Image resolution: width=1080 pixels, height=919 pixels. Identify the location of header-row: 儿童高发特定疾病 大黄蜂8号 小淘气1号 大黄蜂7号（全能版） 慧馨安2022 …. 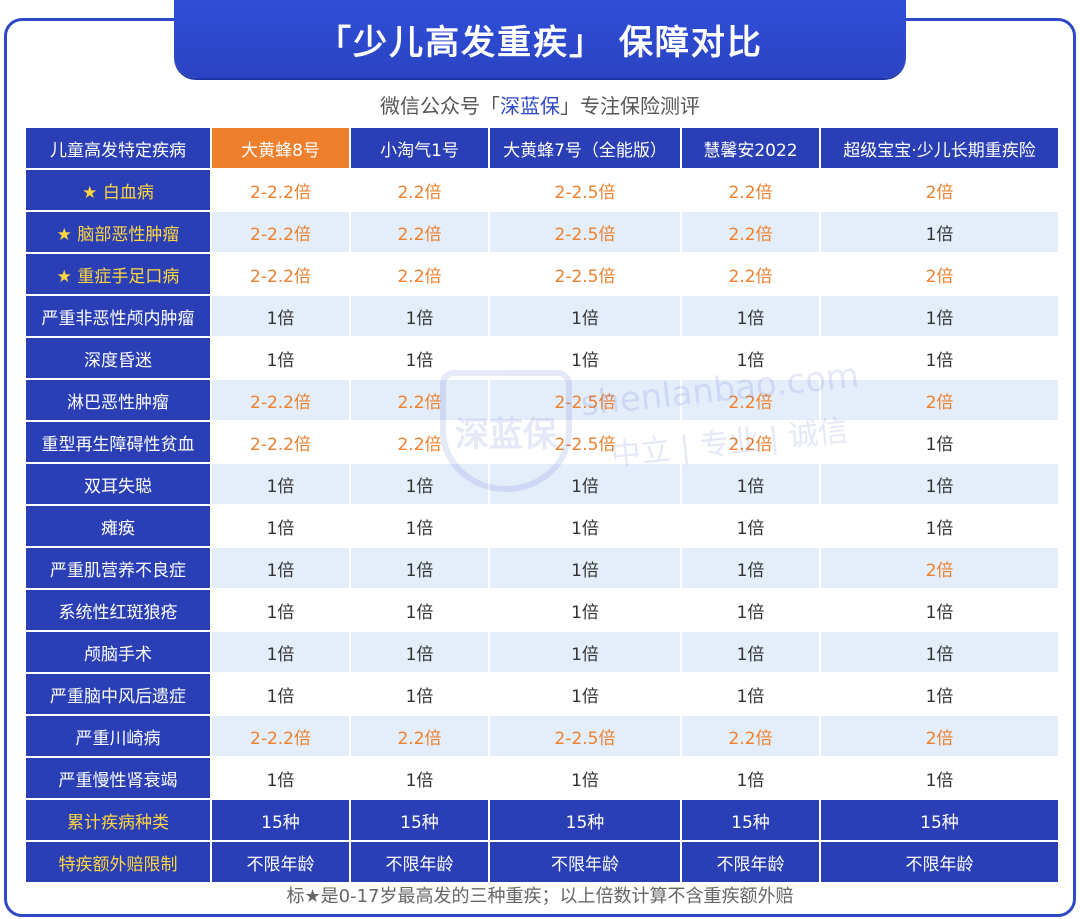
(542, 148).